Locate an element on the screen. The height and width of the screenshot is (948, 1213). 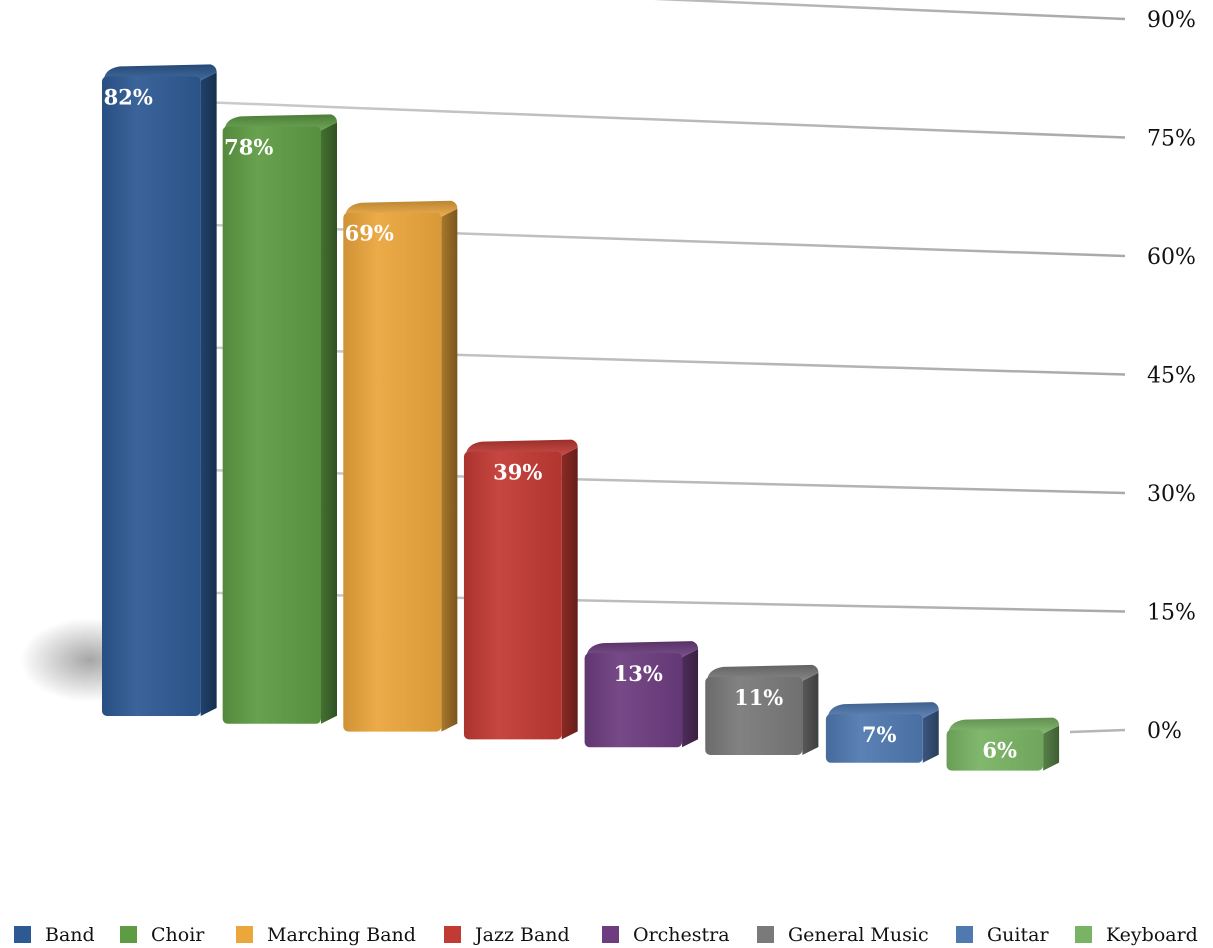
bar-keyboard is located at coordinates (1003, 744).